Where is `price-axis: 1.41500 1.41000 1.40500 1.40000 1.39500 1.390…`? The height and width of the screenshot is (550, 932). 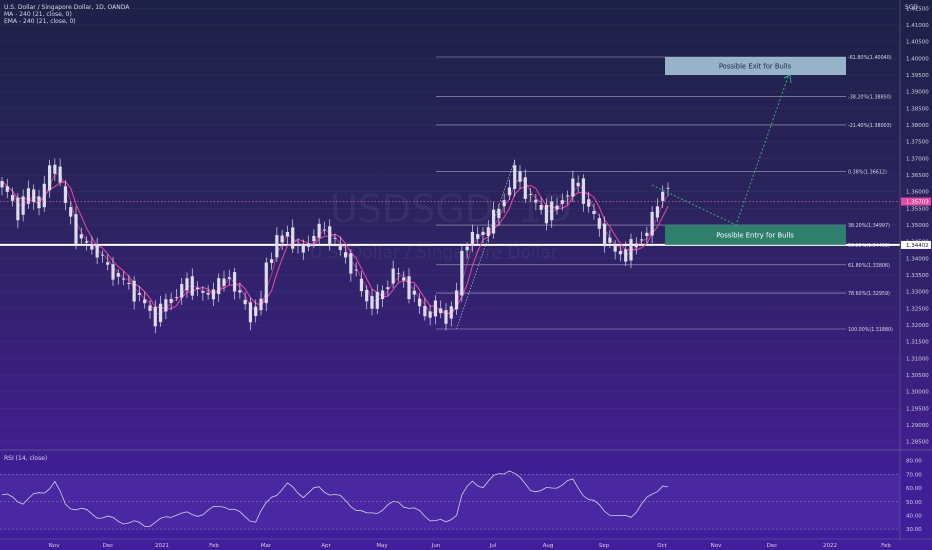
price-axis: 1.41500 1.41000 1.40500 1.40000 1.39500 1.390… is located at coordinates (915, 270).